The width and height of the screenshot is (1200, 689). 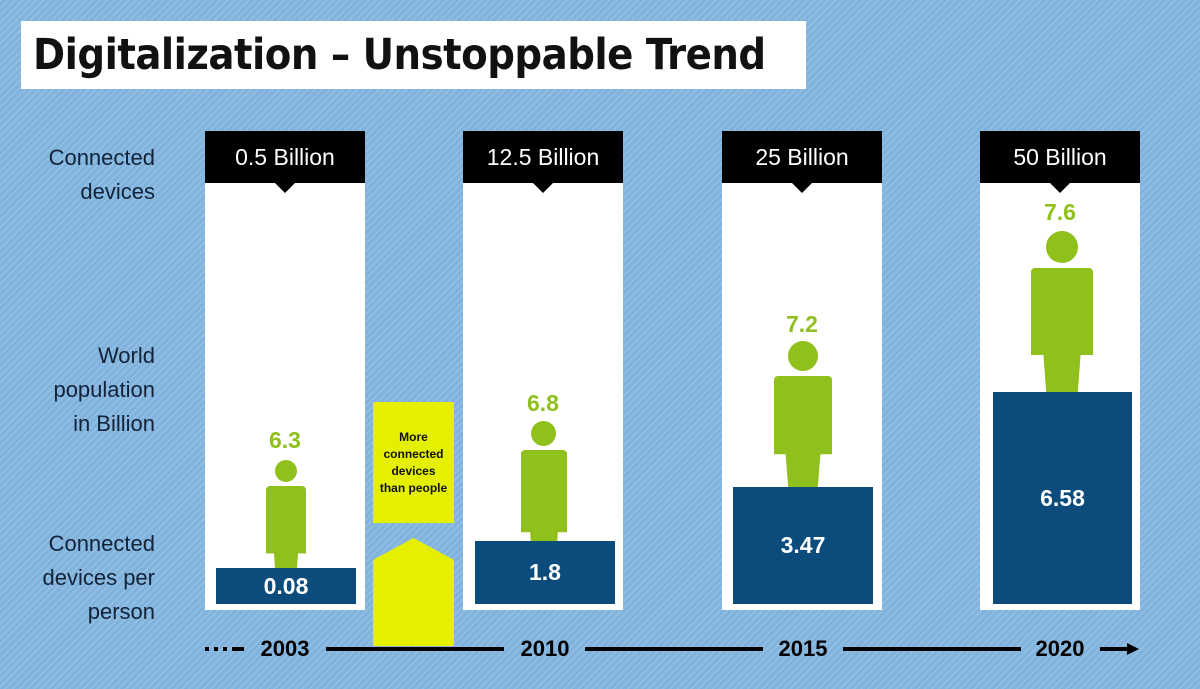 I want to click on devices-per-person-bar: 3.47, so click(x=803, y=545).